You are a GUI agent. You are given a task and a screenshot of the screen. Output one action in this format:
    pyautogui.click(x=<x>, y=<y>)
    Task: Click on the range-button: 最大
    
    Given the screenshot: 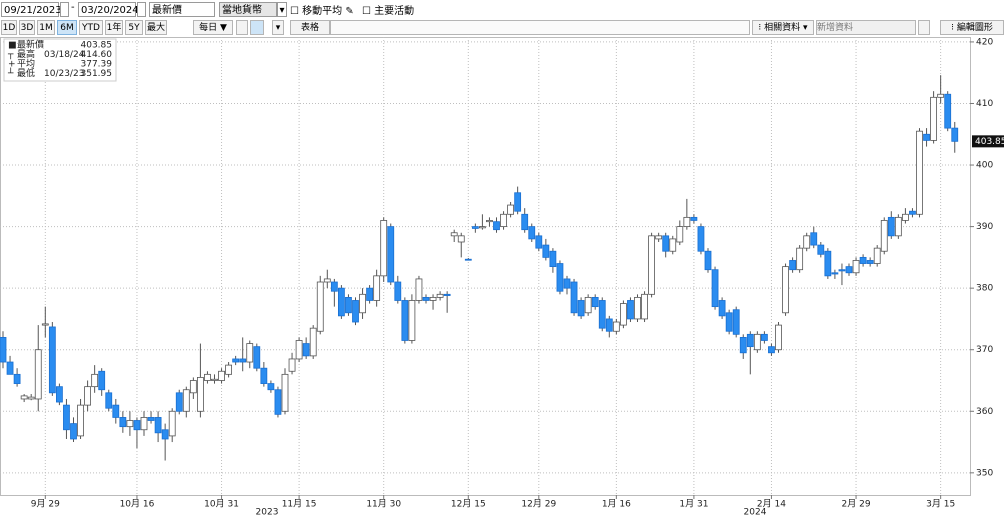 What is the action you would take?
    pyautogui.click(x=156, y=27)
    